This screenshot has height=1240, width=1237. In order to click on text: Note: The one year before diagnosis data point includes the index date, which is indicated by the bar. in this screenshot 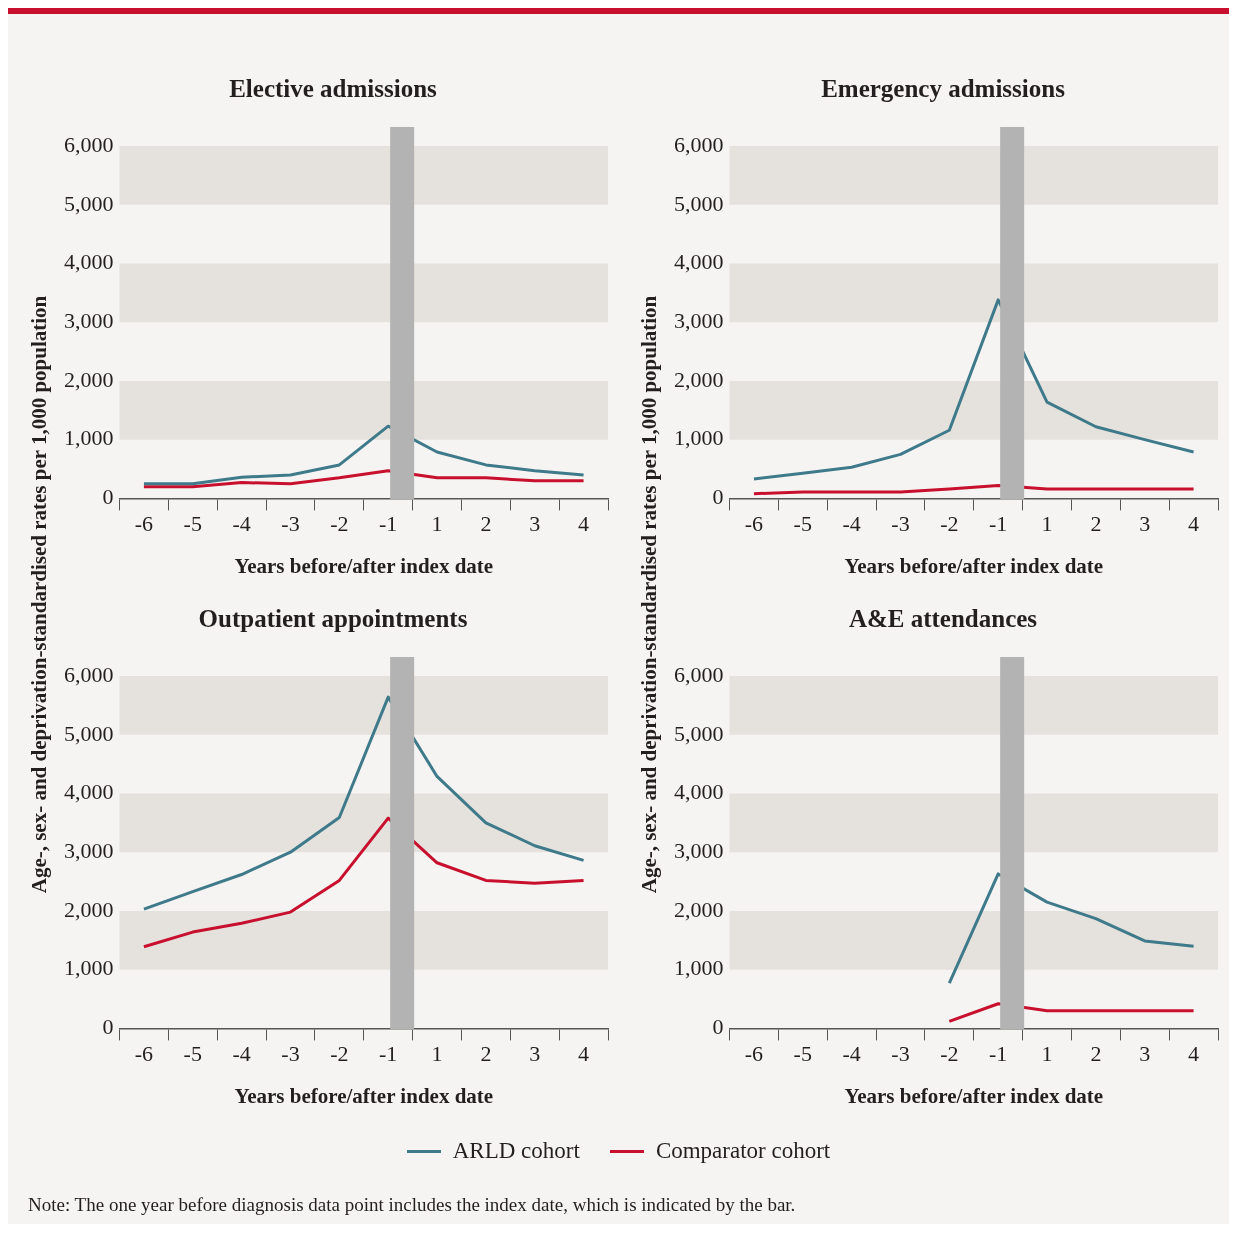, I will do `click(412, 1205)`.